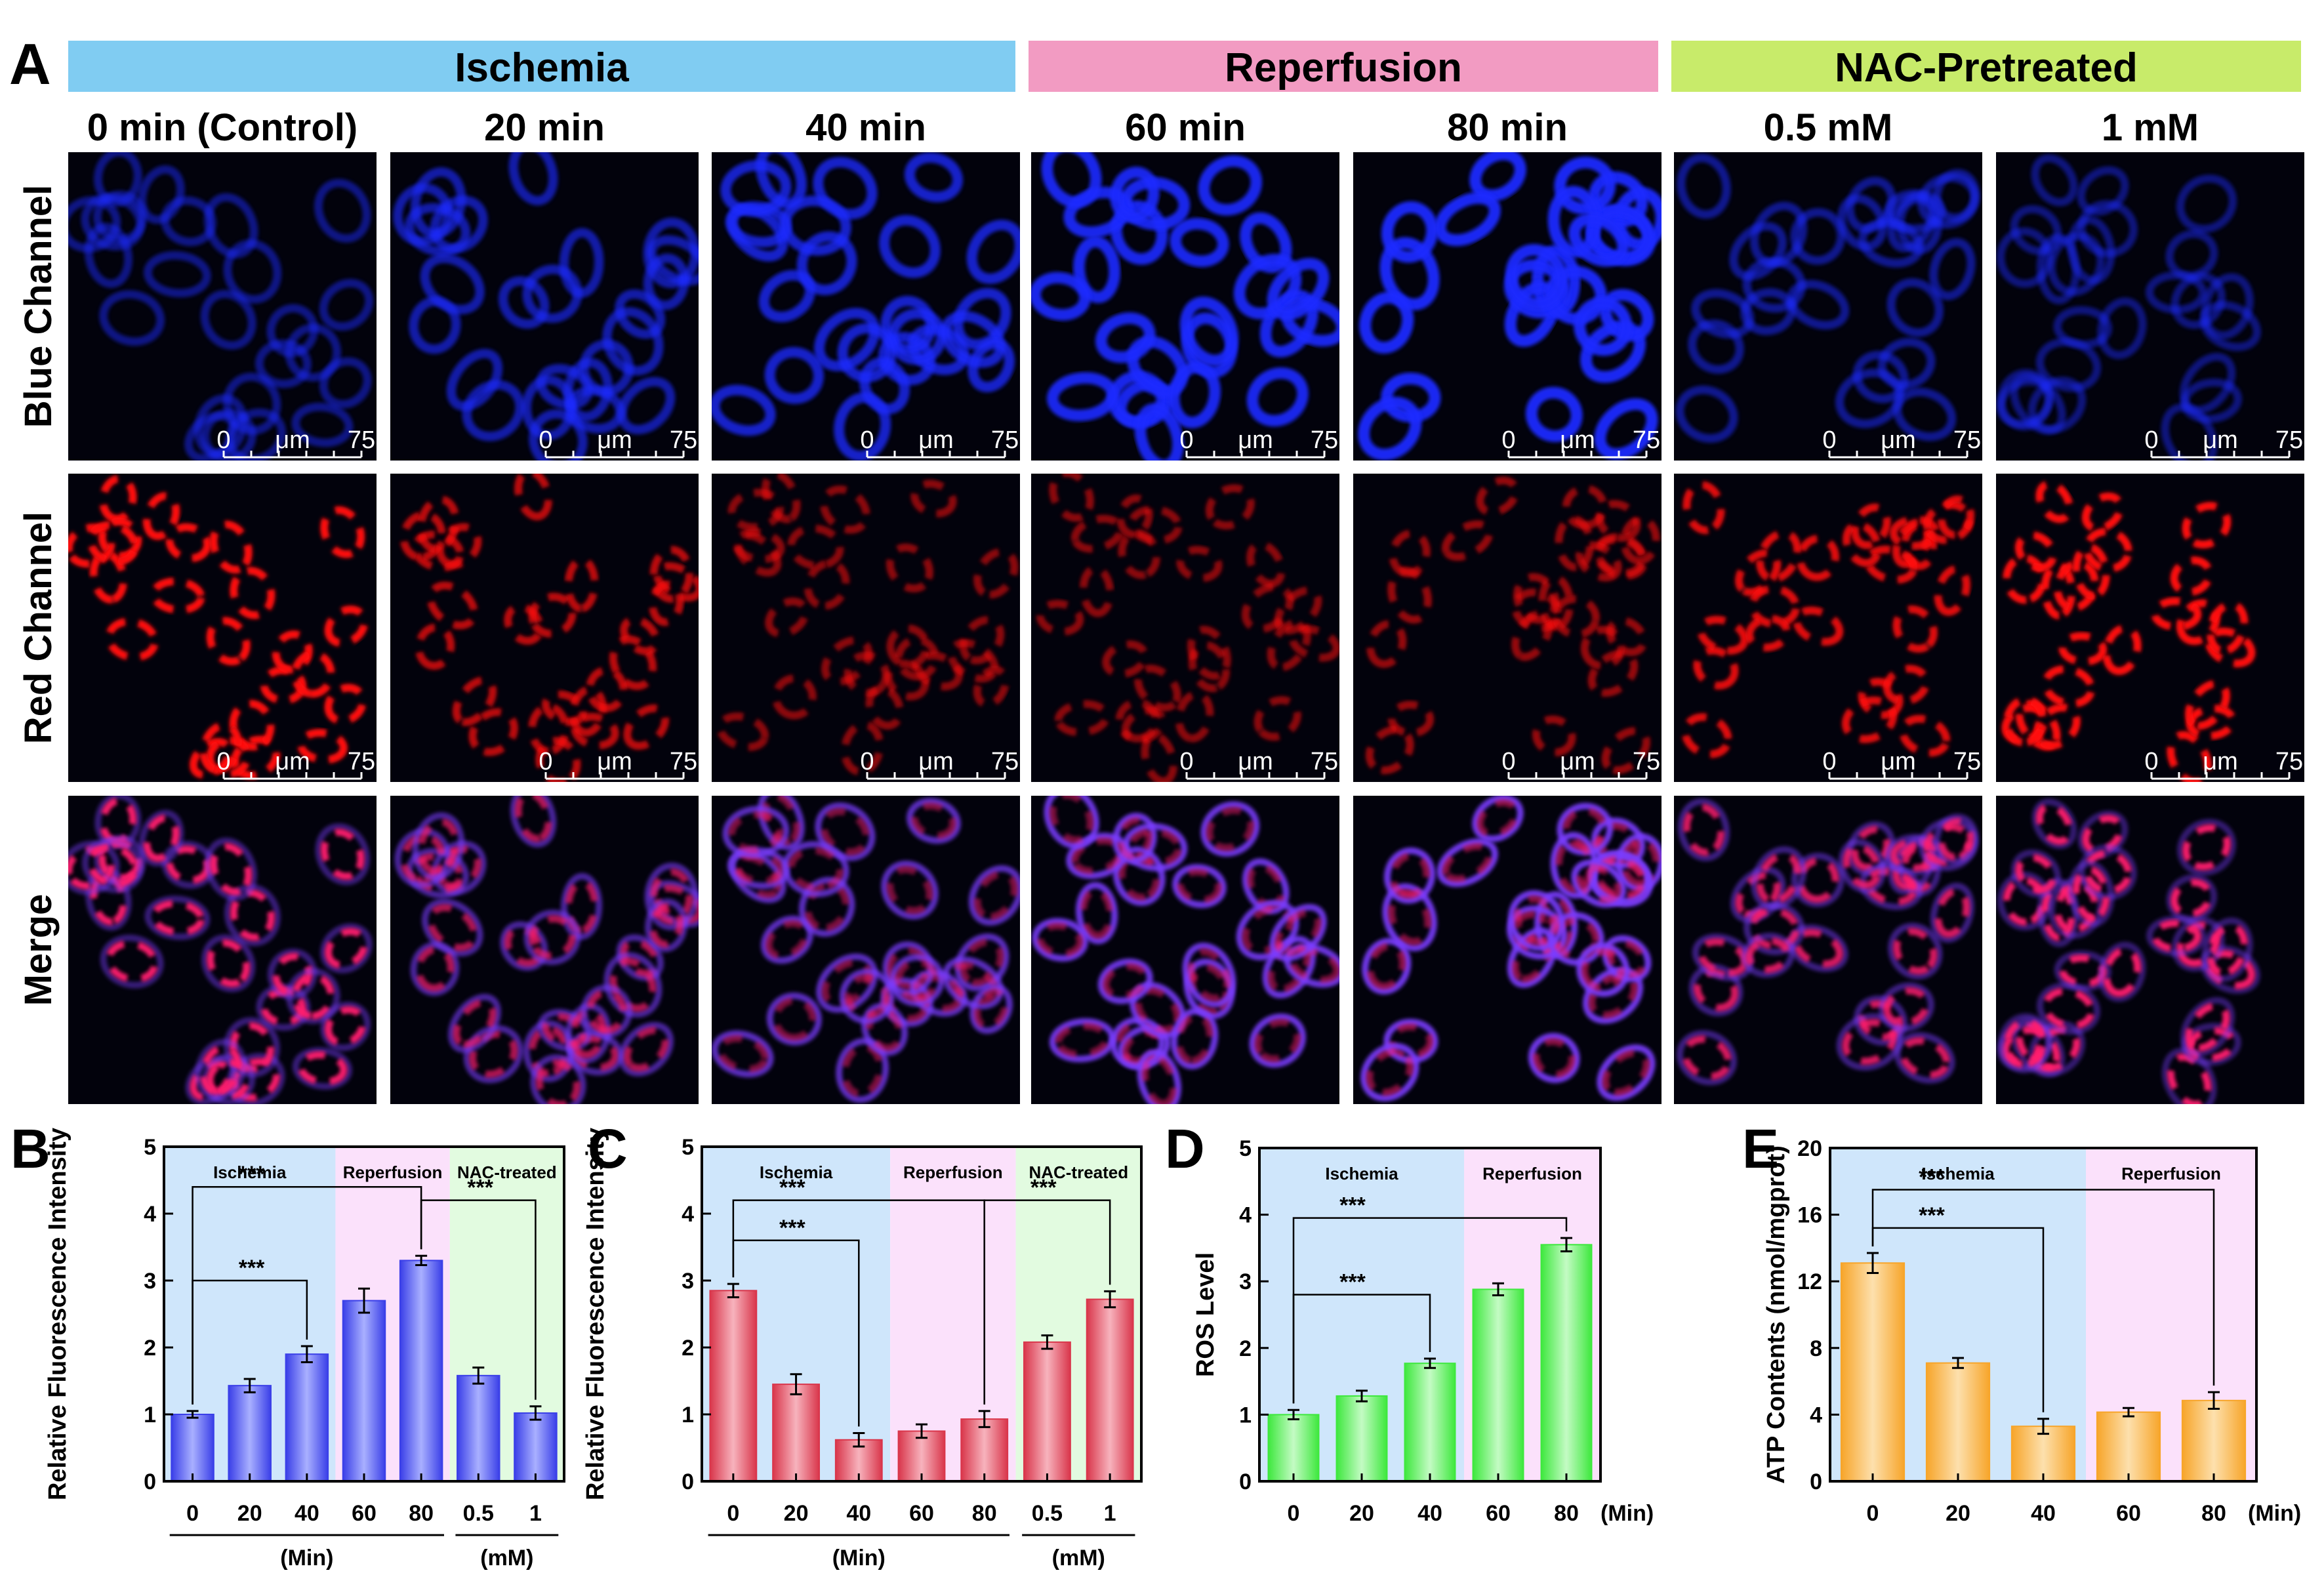 This screenshot has height=1581, width=2324. What do you see at coordinates (478, 1513) in the screenshot?
I see `x-tick-label: 0.5` at bounding box center [478, 1513].